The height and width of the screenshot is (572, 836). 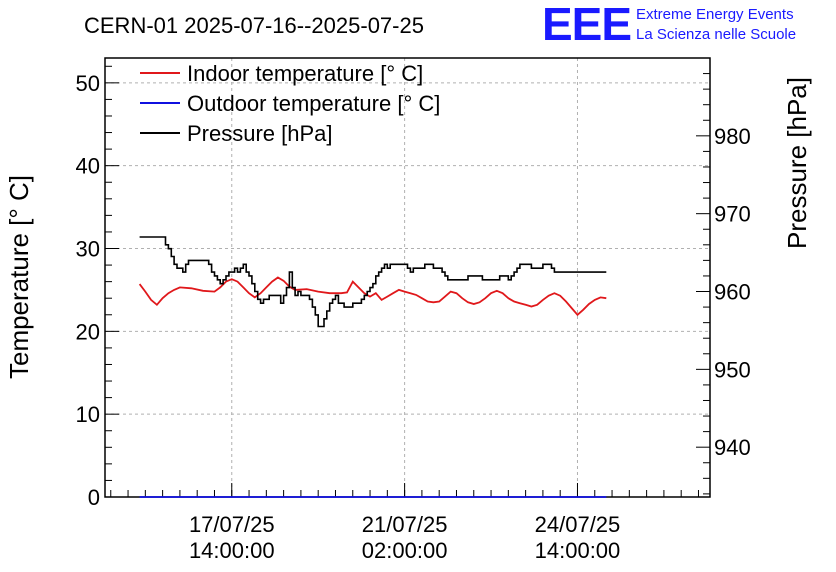 What do you see at coordinates (88, 414) in the screenshot?
I see `tick-label-y: 10` at bounding box center [88, 414].